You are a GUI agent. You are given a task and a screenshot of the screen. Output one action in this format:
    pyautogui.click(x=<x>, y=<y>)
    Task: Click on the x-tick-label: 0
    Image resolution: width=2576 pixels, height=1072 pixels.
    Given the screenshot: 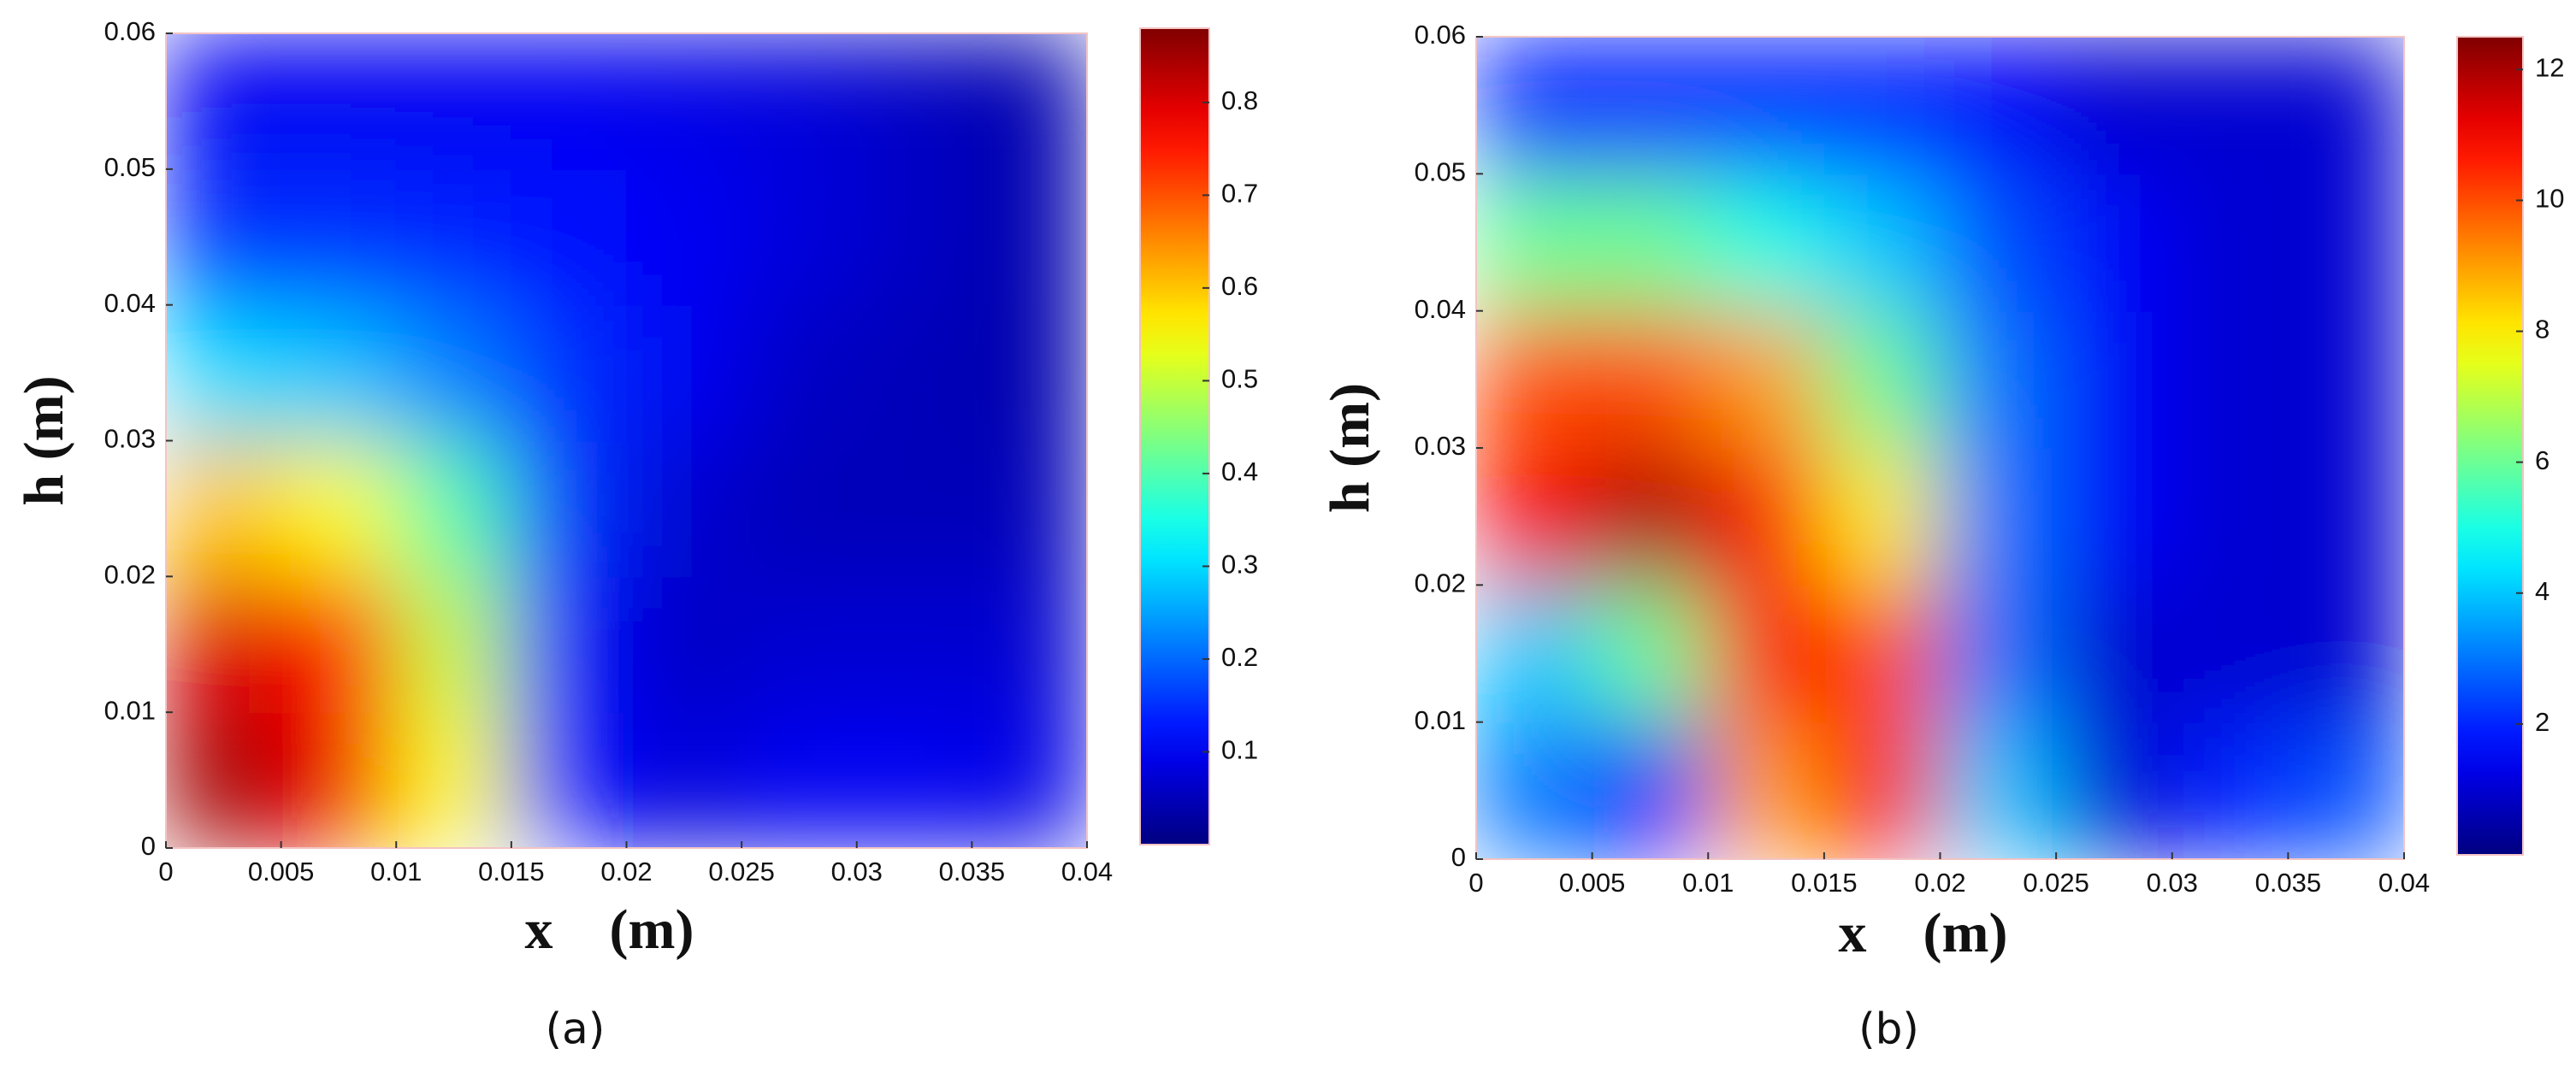 What is the action you would take?
    pyautogui.click(x=165, y=871)
    